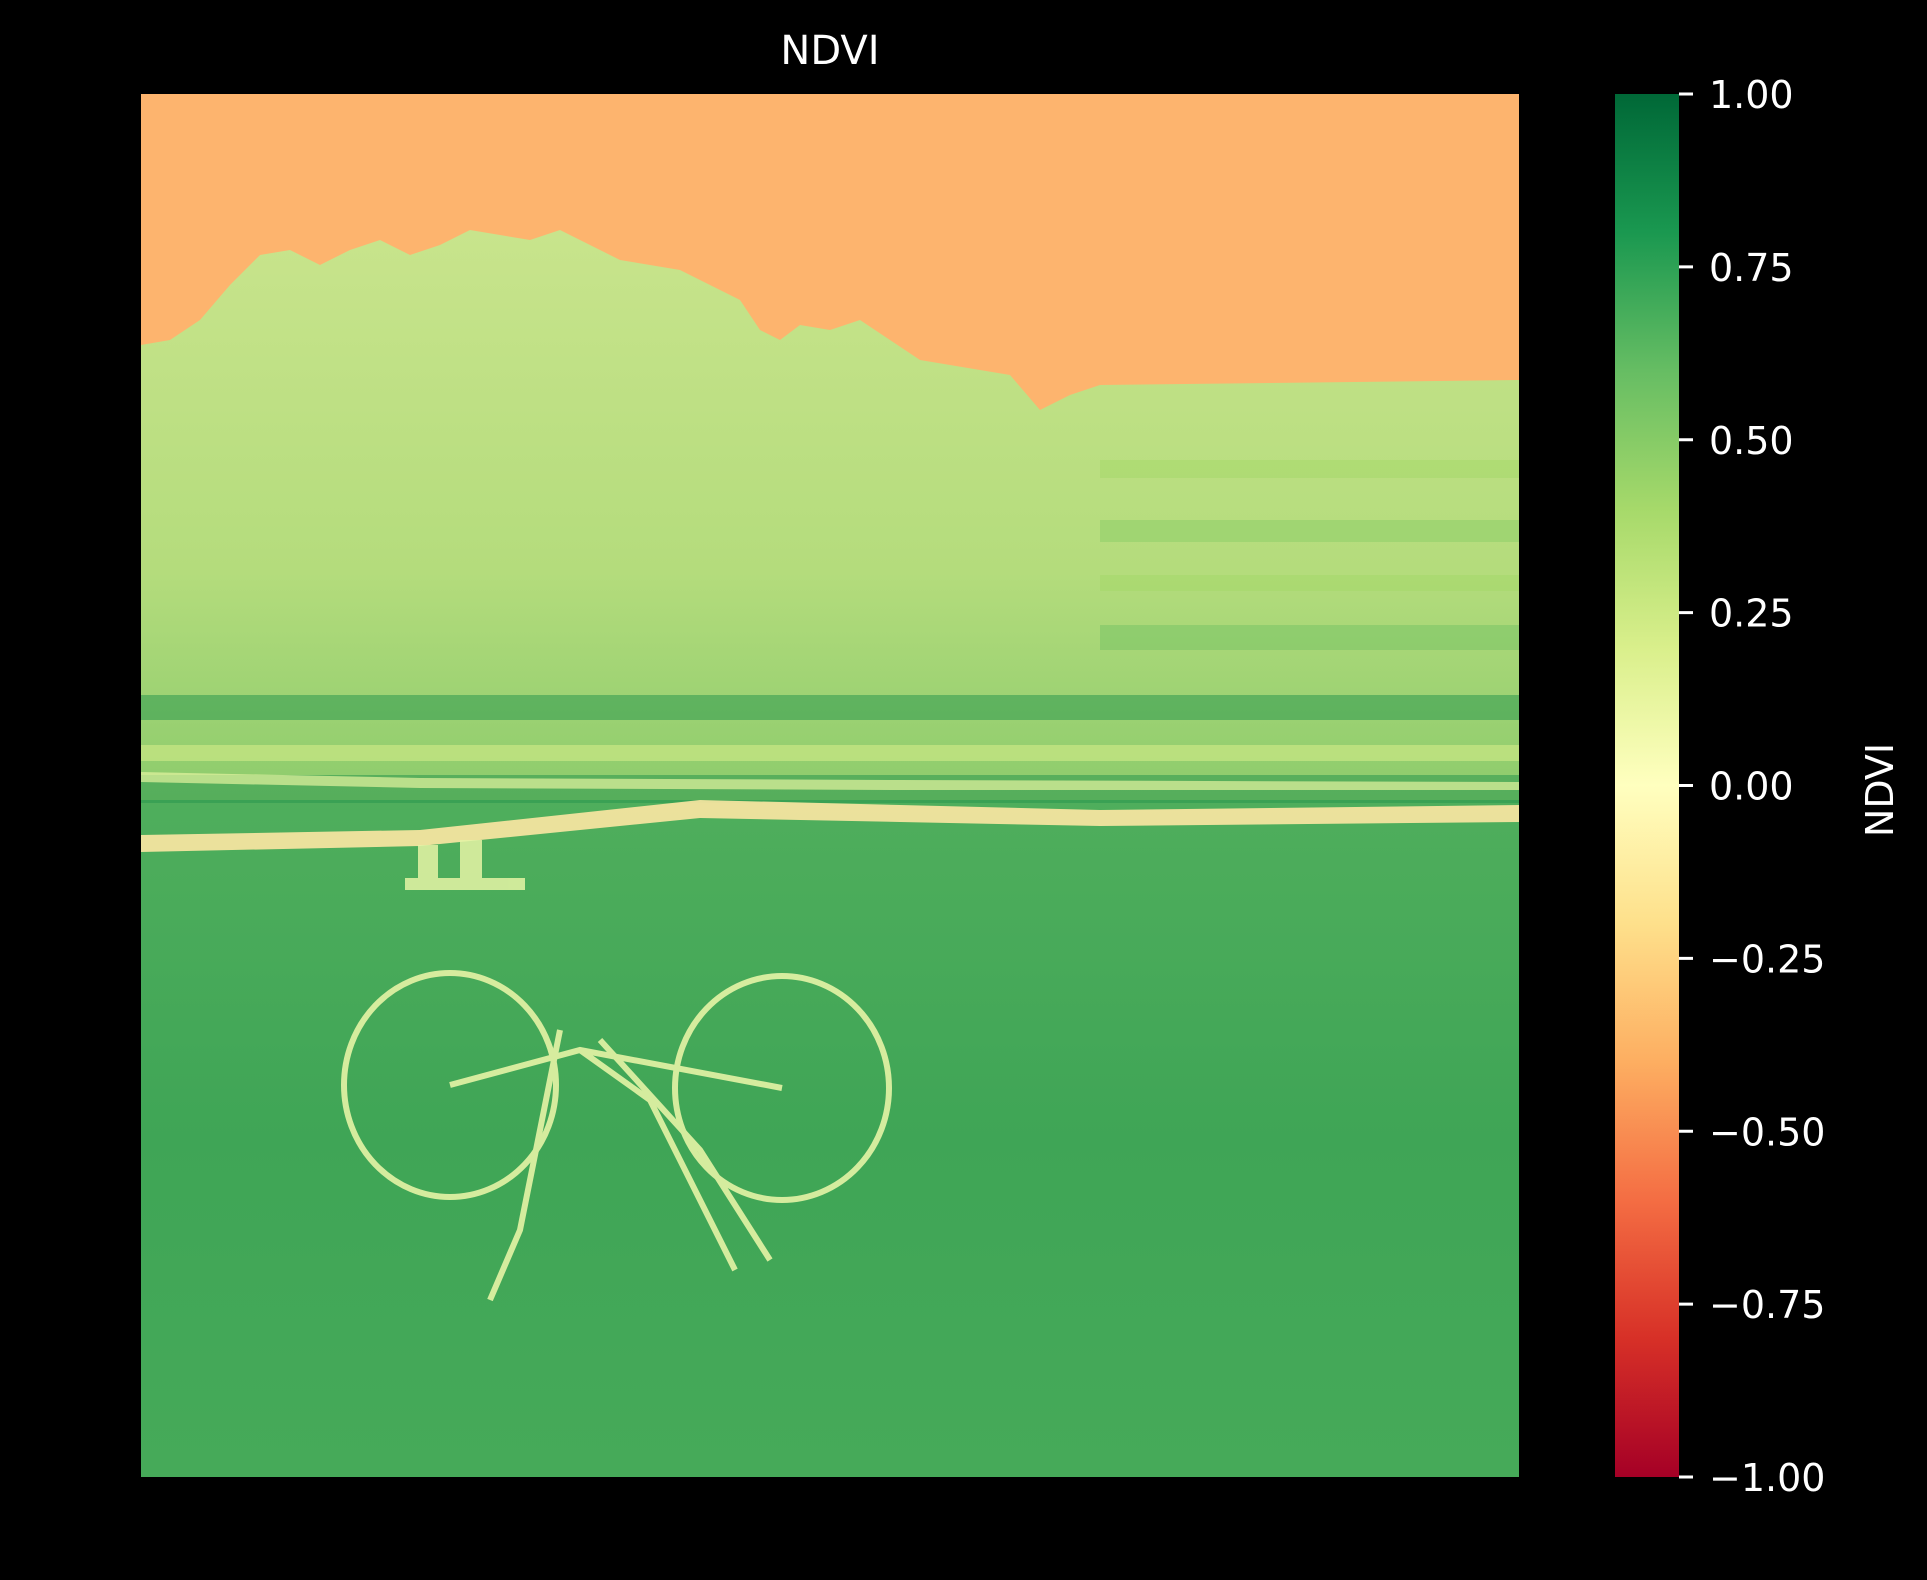  Describe the element at coordinates (830, 826) in the screenshot. I see `path-strip` at that location.